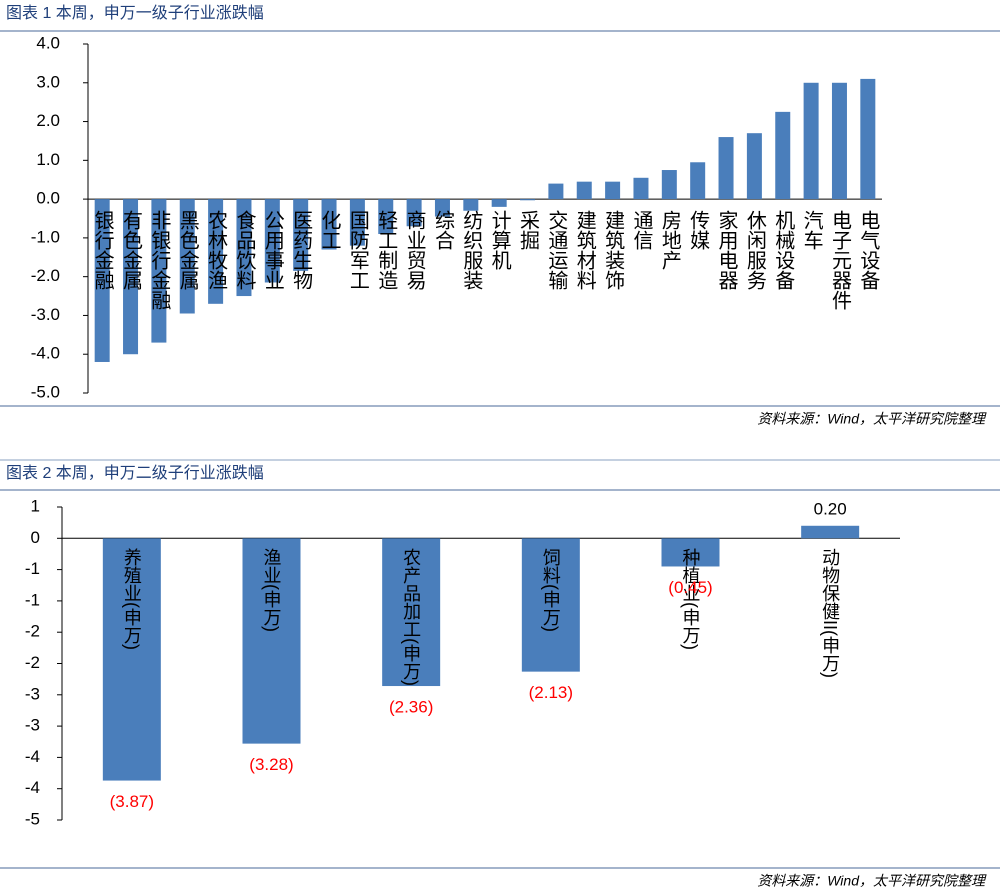 The height and width of the screenshot is (896, 1000). Describe the element at coordinates (386, 250) in the screenshot. I see `x-tick-label: 轻工制造` at that location.